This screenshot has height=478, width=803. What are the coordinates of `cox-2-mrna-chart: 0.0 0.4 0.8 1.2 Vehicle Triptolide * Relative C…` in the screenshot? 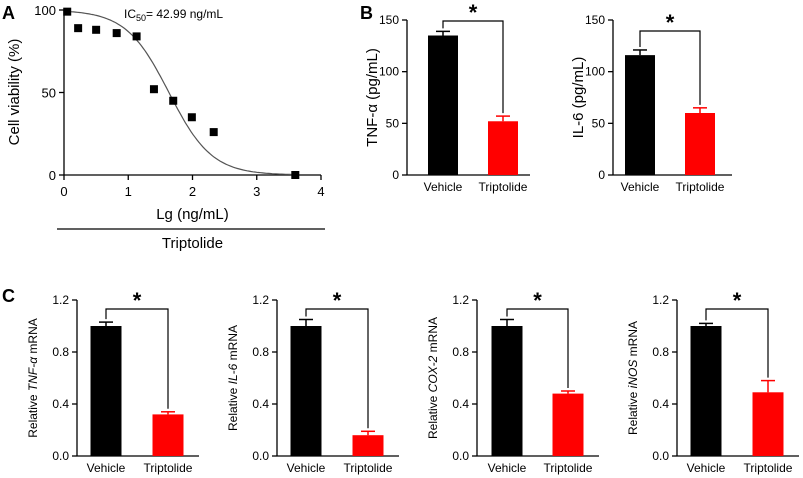 It's located at (512, 381).